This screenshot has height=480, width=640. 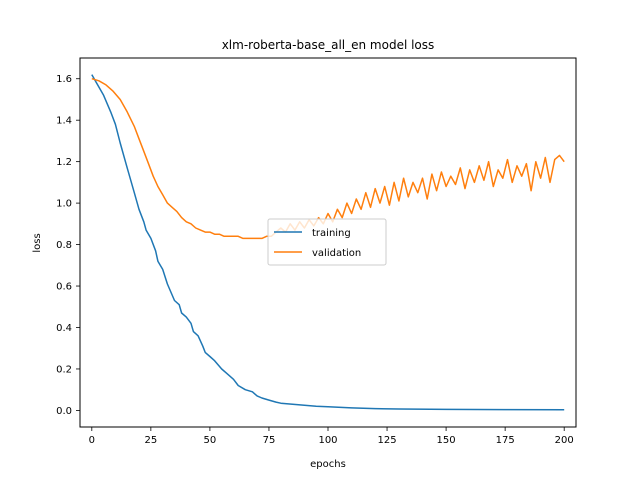 I want to click on legend-box, so click(x=327, y=242).